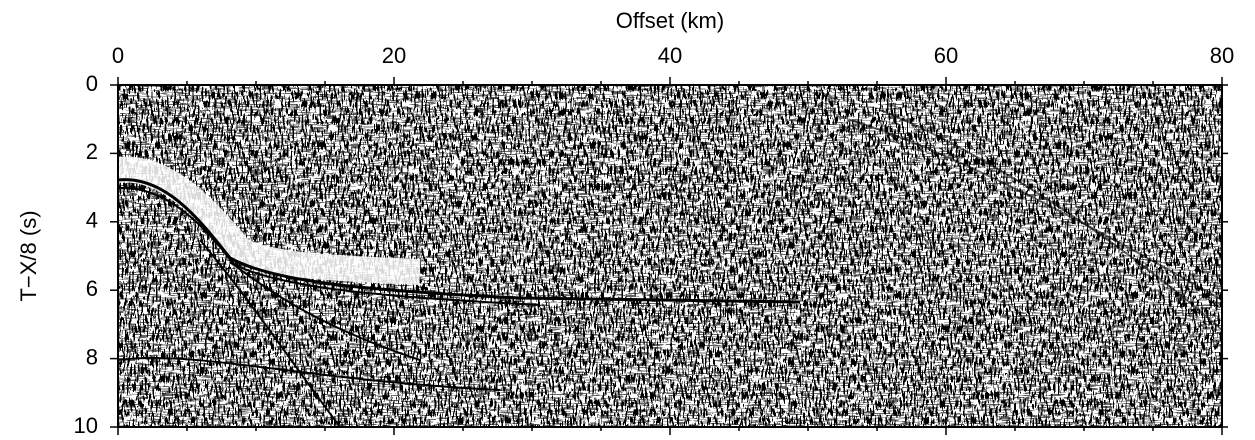 The image size is (1255, 440). I want to click on x-tick-label: 40, so click(670, 55).